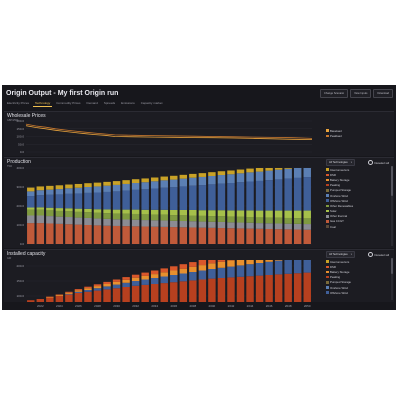  Describe the element at coordinates (43, 104) in the screenshot. I see `tab-technology: Technology` at that location.